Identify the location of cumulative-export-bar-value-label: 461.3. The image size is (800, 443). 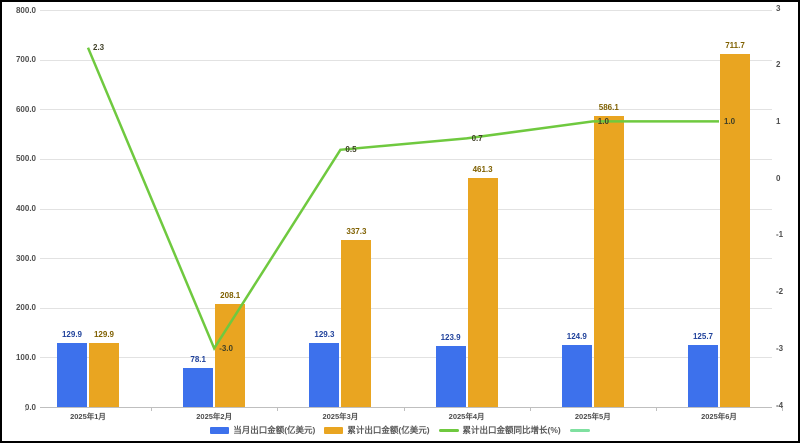
(482, 170).